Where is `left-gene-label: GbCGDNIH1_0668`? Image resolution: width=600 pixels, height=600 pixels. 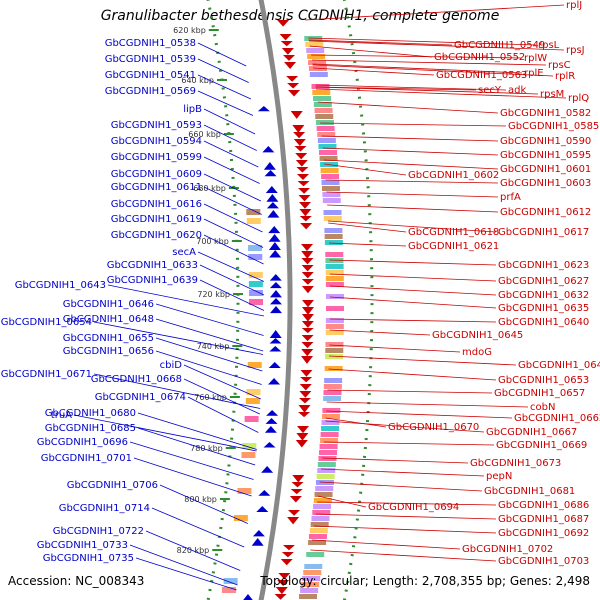 left-gene-label: GbCGDNIH1_0668 is located at coordinates (136, 379).